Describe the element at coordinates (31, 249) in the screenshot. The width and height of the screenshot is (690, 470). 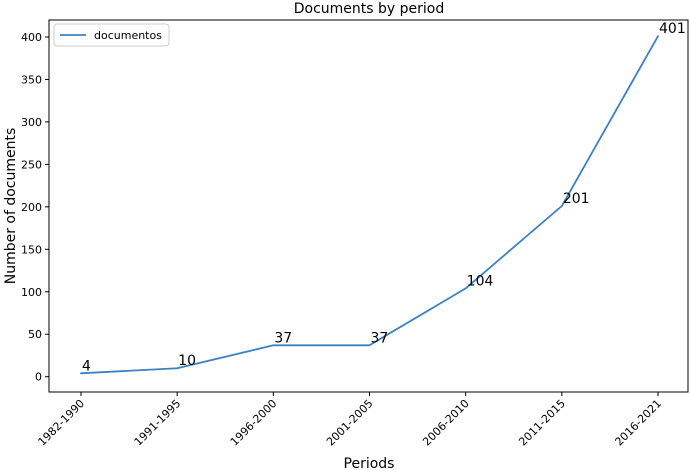
I see `y-tick-label-150: 150` at that location.